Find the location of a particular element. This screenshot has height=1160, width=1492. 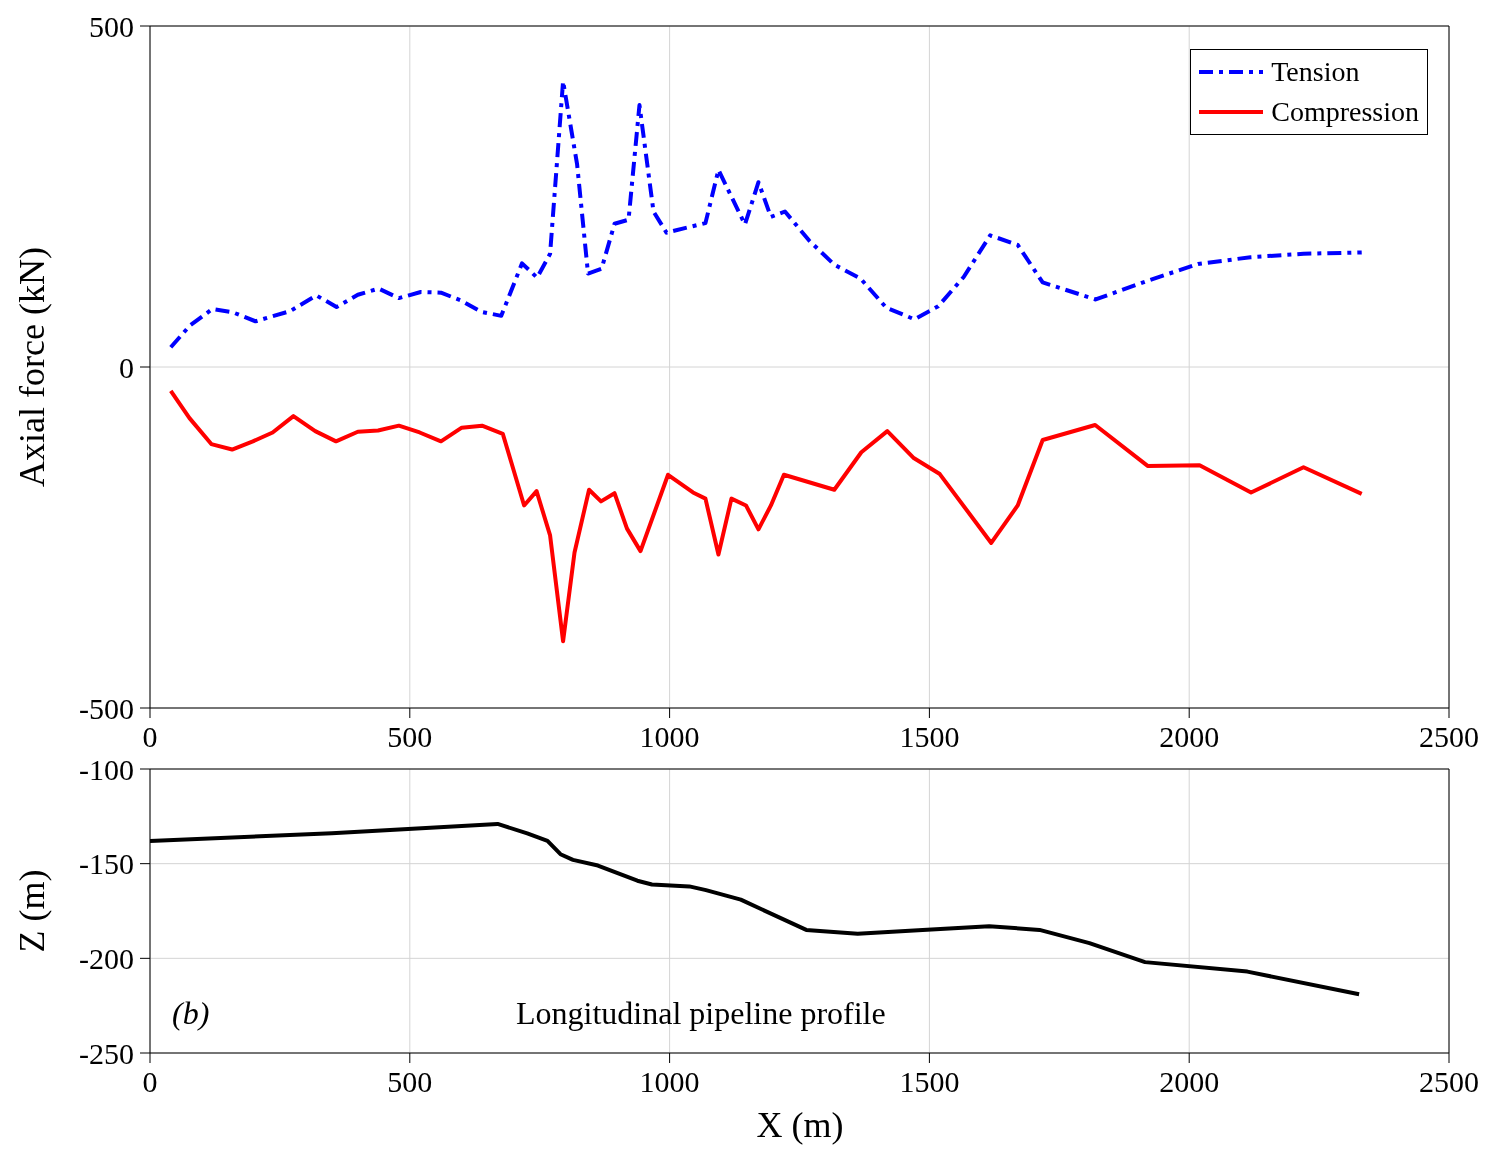

legend-label: Tension is located at coordinates (1315, 72).